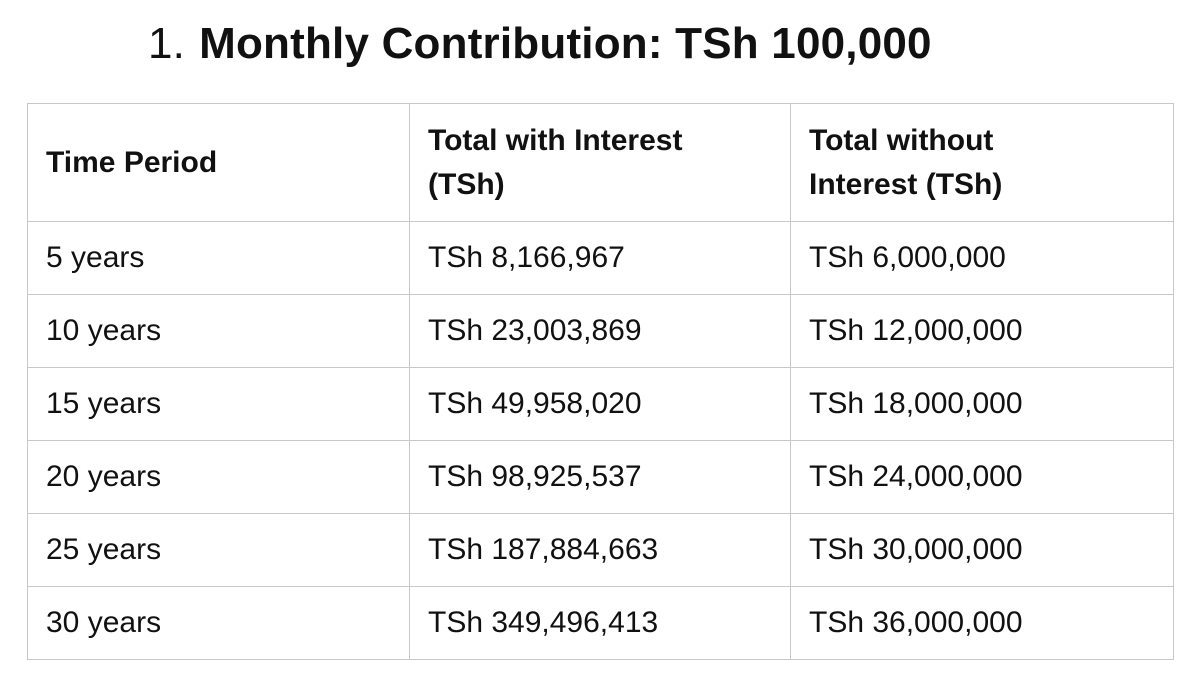 The width and height of the screenshot is (1200, 677). Describe the element at coordinates (901, 140) in the screenshot. I see `header-without-interest-line1: Total without` at that location.